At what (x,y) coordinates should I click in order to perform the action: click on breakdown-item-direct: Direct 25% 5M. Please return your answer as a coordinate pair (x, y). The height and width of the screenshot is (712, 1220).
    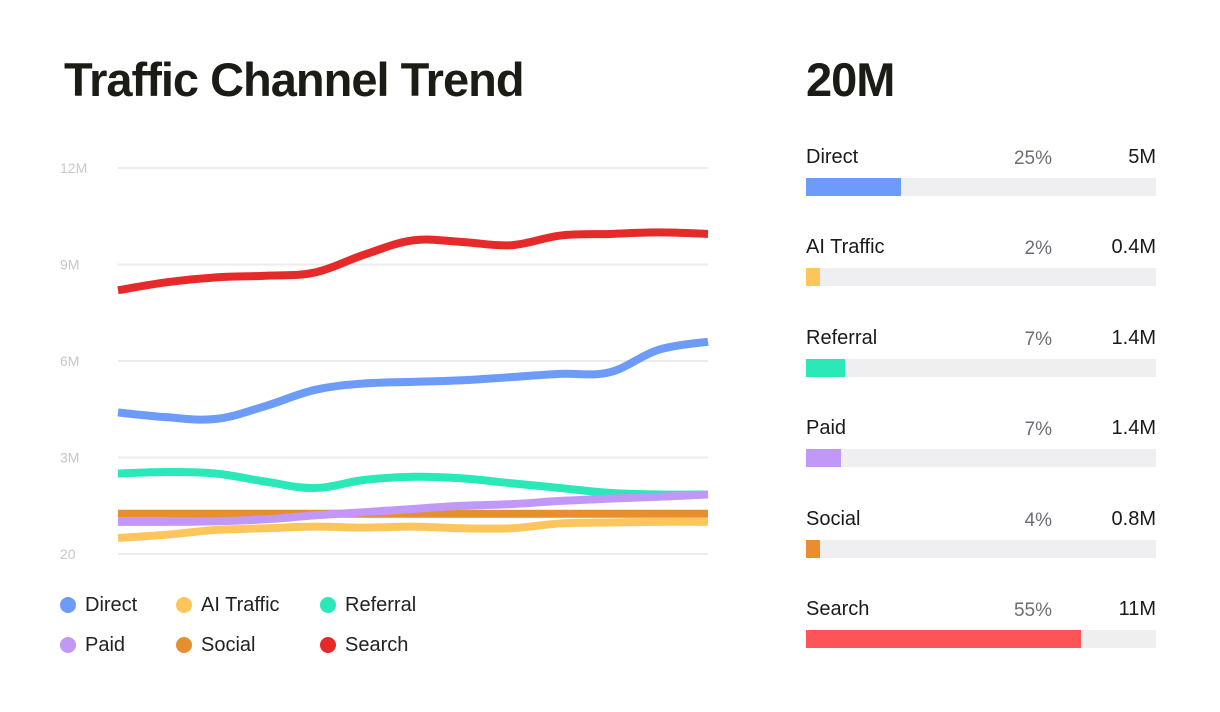
    Looking at the image, I should click on (981, 189).